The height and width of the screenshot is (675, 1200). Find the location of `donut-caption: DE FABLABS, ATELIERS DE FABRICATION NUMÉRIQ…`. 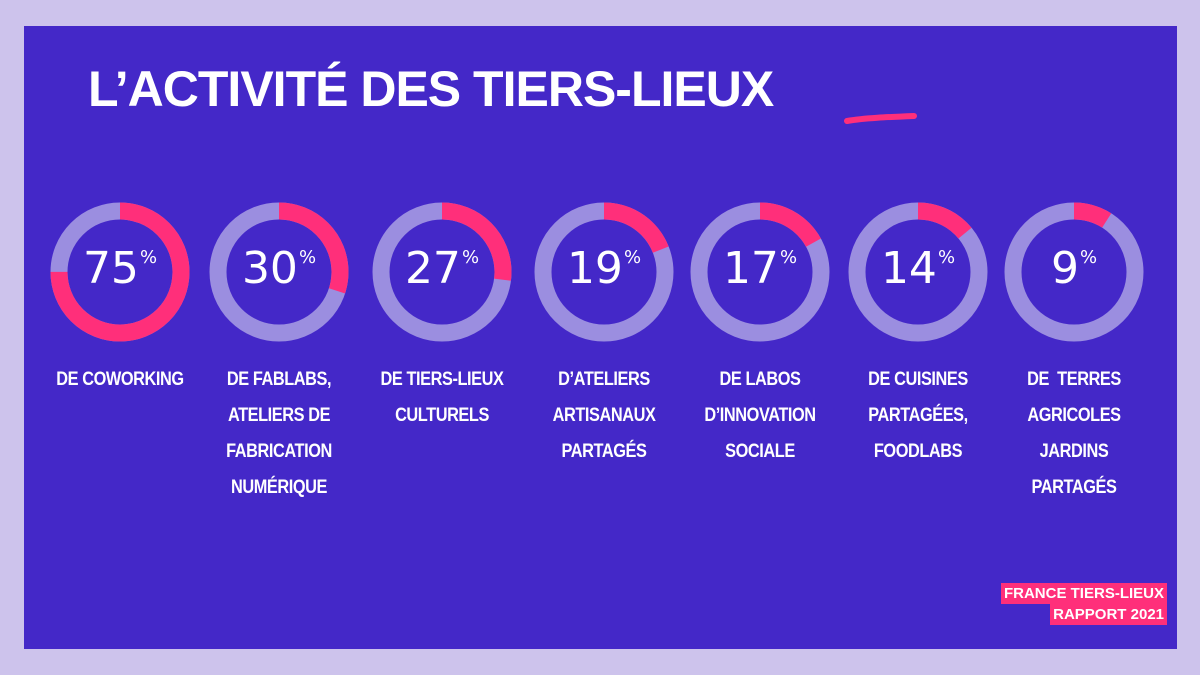

donut-caption: DE FABLABS, ATELIERS DE FABRICATION NUMÉRIQ… is located at coordinates (279, 434).